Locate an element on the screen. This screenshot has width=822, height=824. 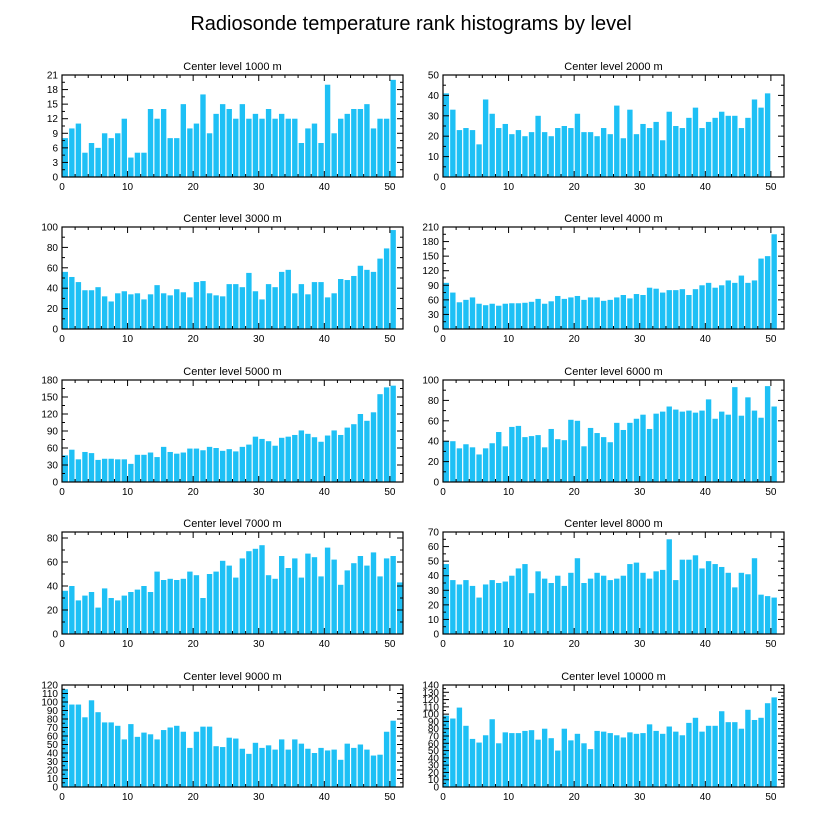
panel-title: Center level 9000 m is located at coordinates (232, 677).